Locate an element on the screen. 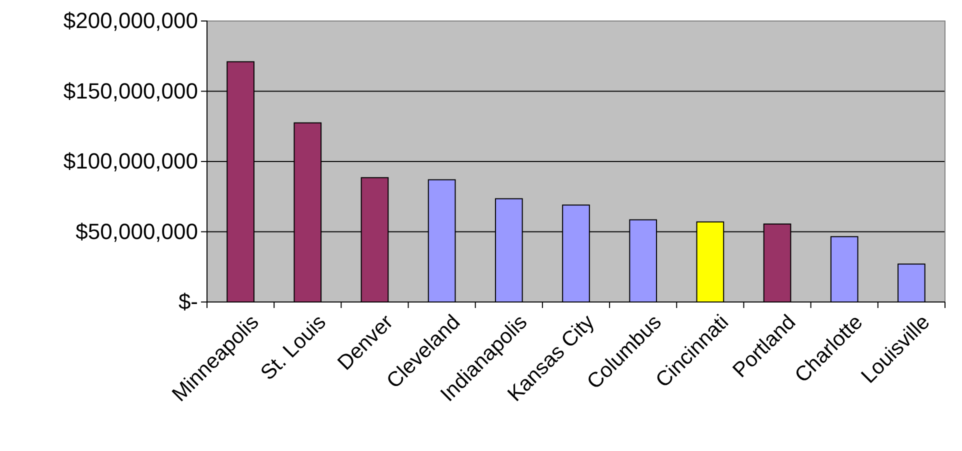  y-tick-label: $150,000,000 is located at coordinates (130, 91).